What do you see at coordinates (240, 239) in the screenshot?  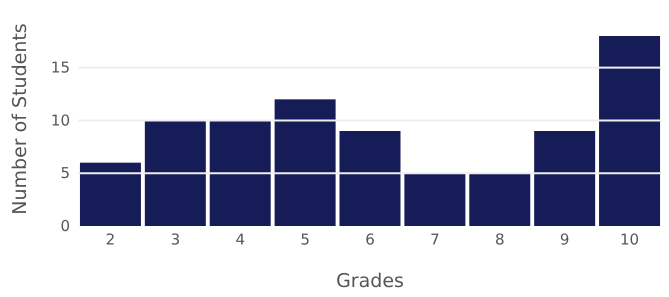 I see `x-tick-label: 4` at bounding box center [240, 239].